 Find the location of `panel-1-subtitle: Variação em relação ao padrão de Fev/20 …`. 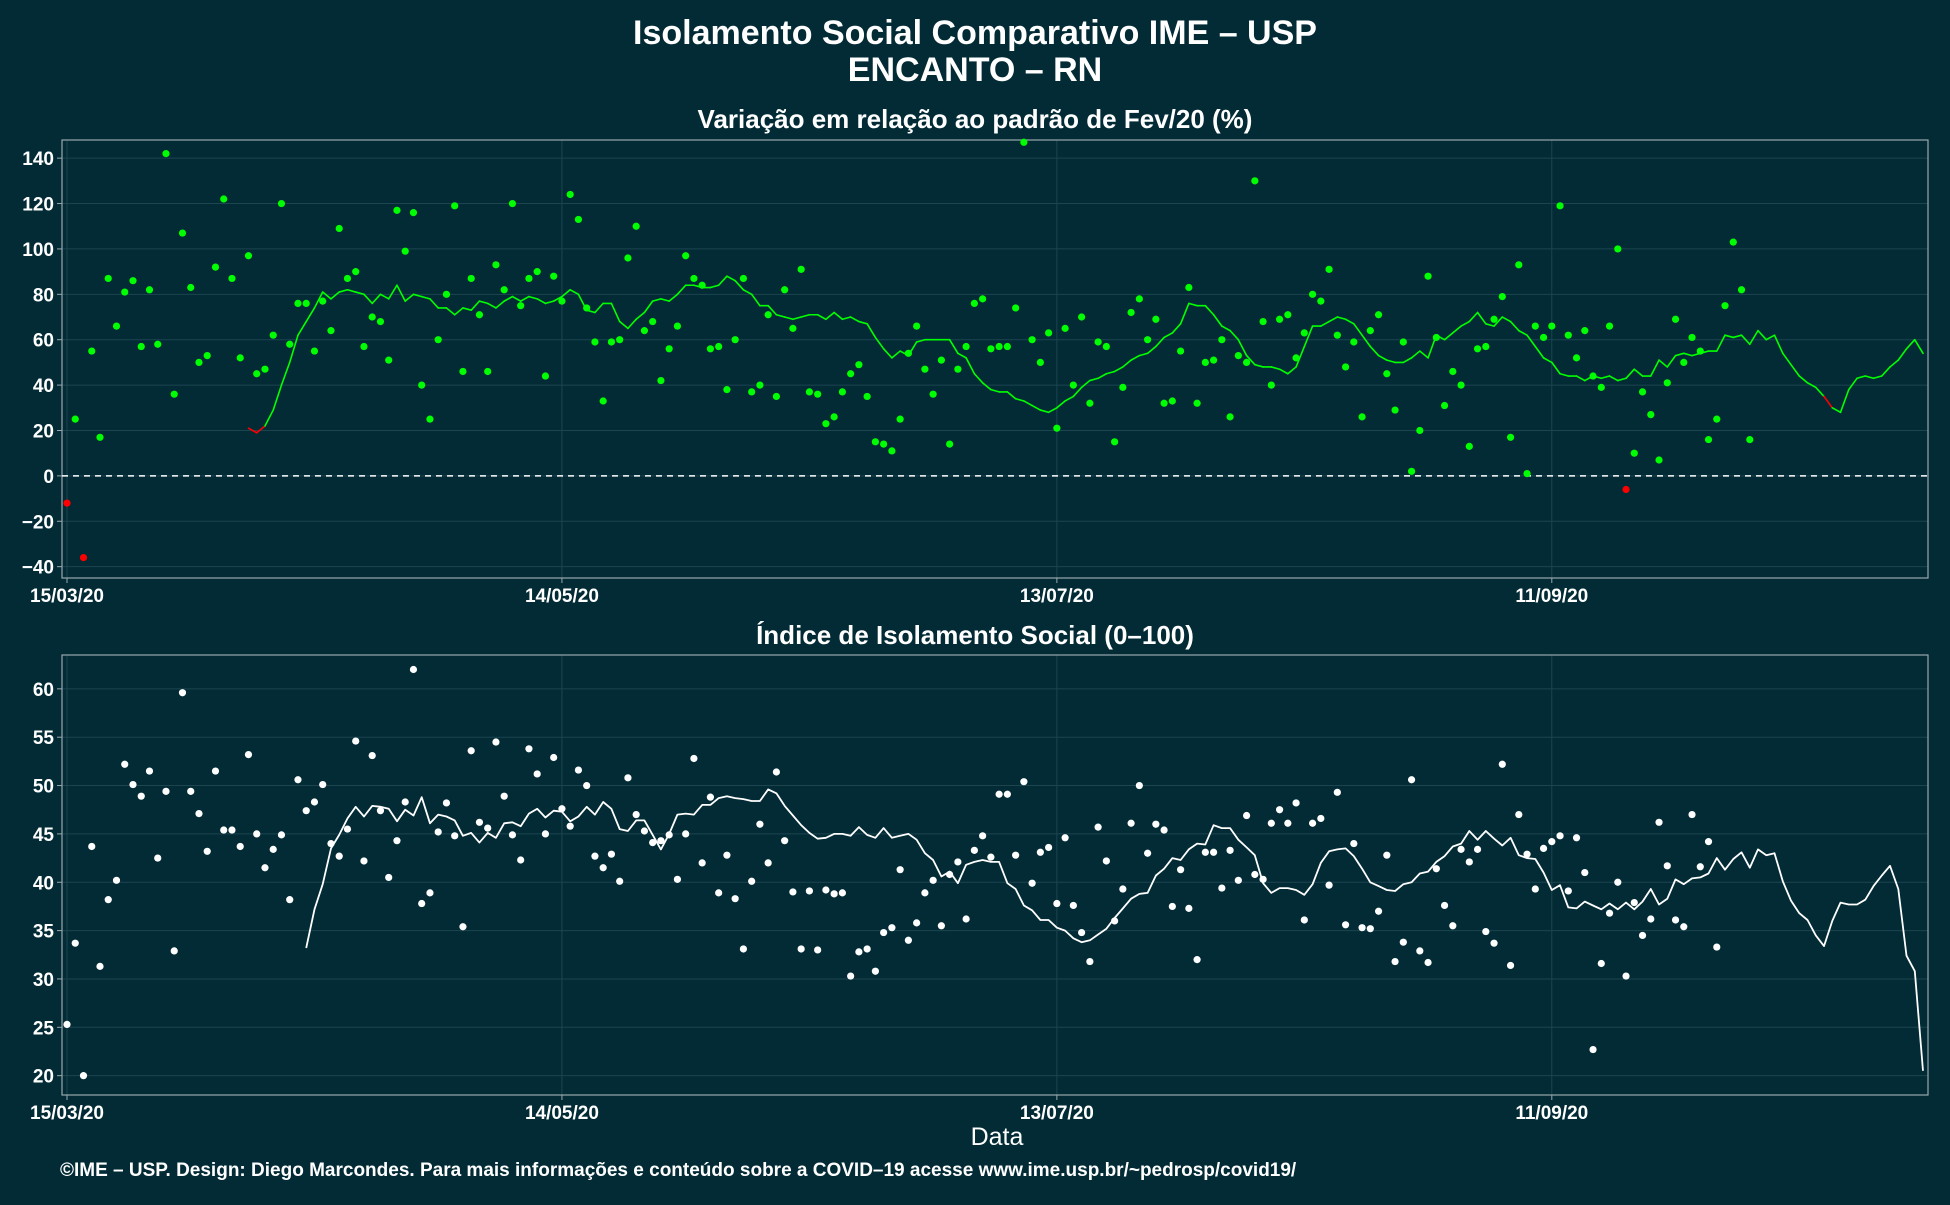

panel-1-subtitle: Variação em relação ao padrão de Fev/20 … is located at coordinates (975, 119).